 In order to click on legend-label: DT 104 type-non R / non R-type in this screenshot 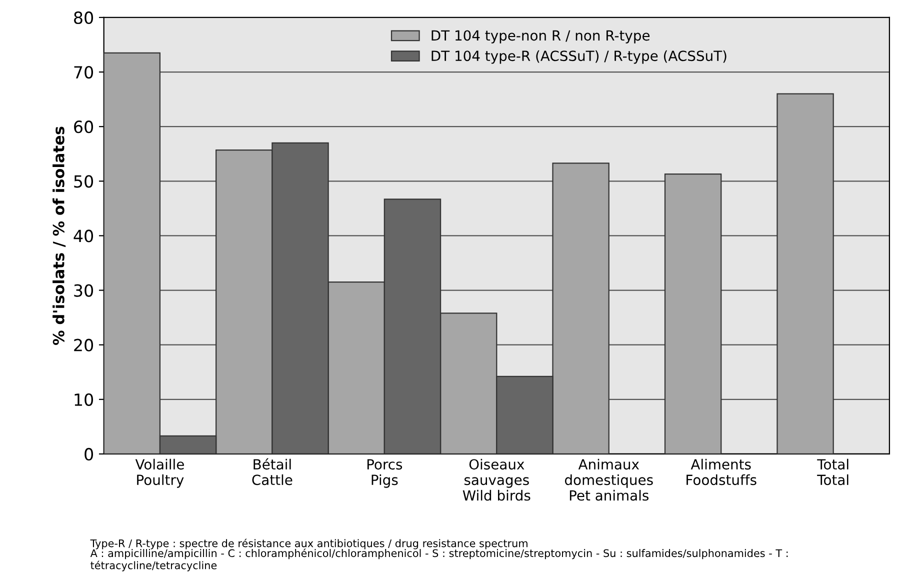, I will do `click(541, 37)`.